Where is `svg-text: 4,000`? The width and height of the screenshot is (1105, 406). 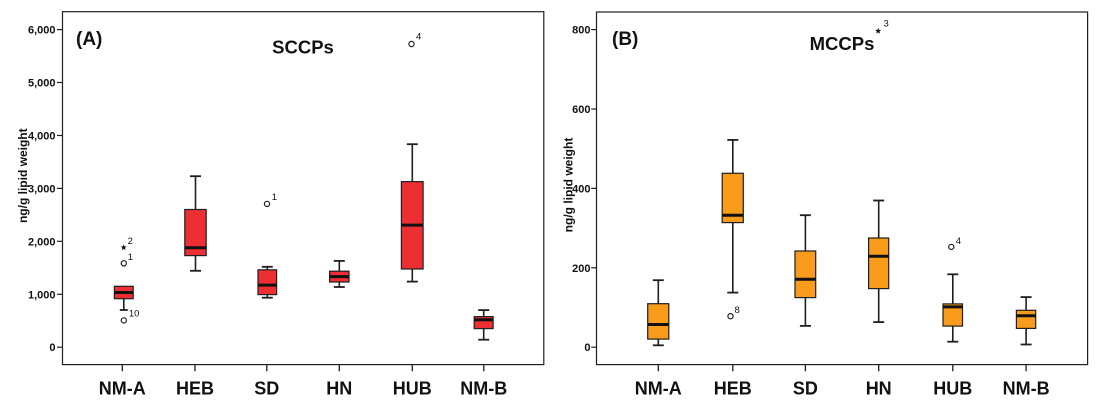
svg-text: 4,000 is located at coordinates (42, 137).